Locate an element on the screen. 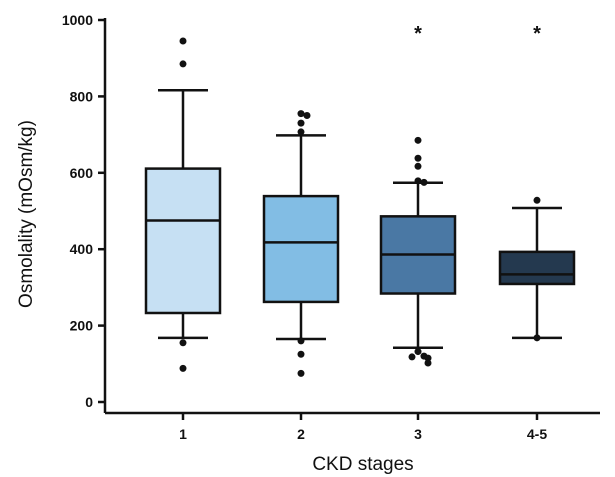 This screenshot has height=477, width=615. y-tick-label: 600 is located at coordinates (82, 173).